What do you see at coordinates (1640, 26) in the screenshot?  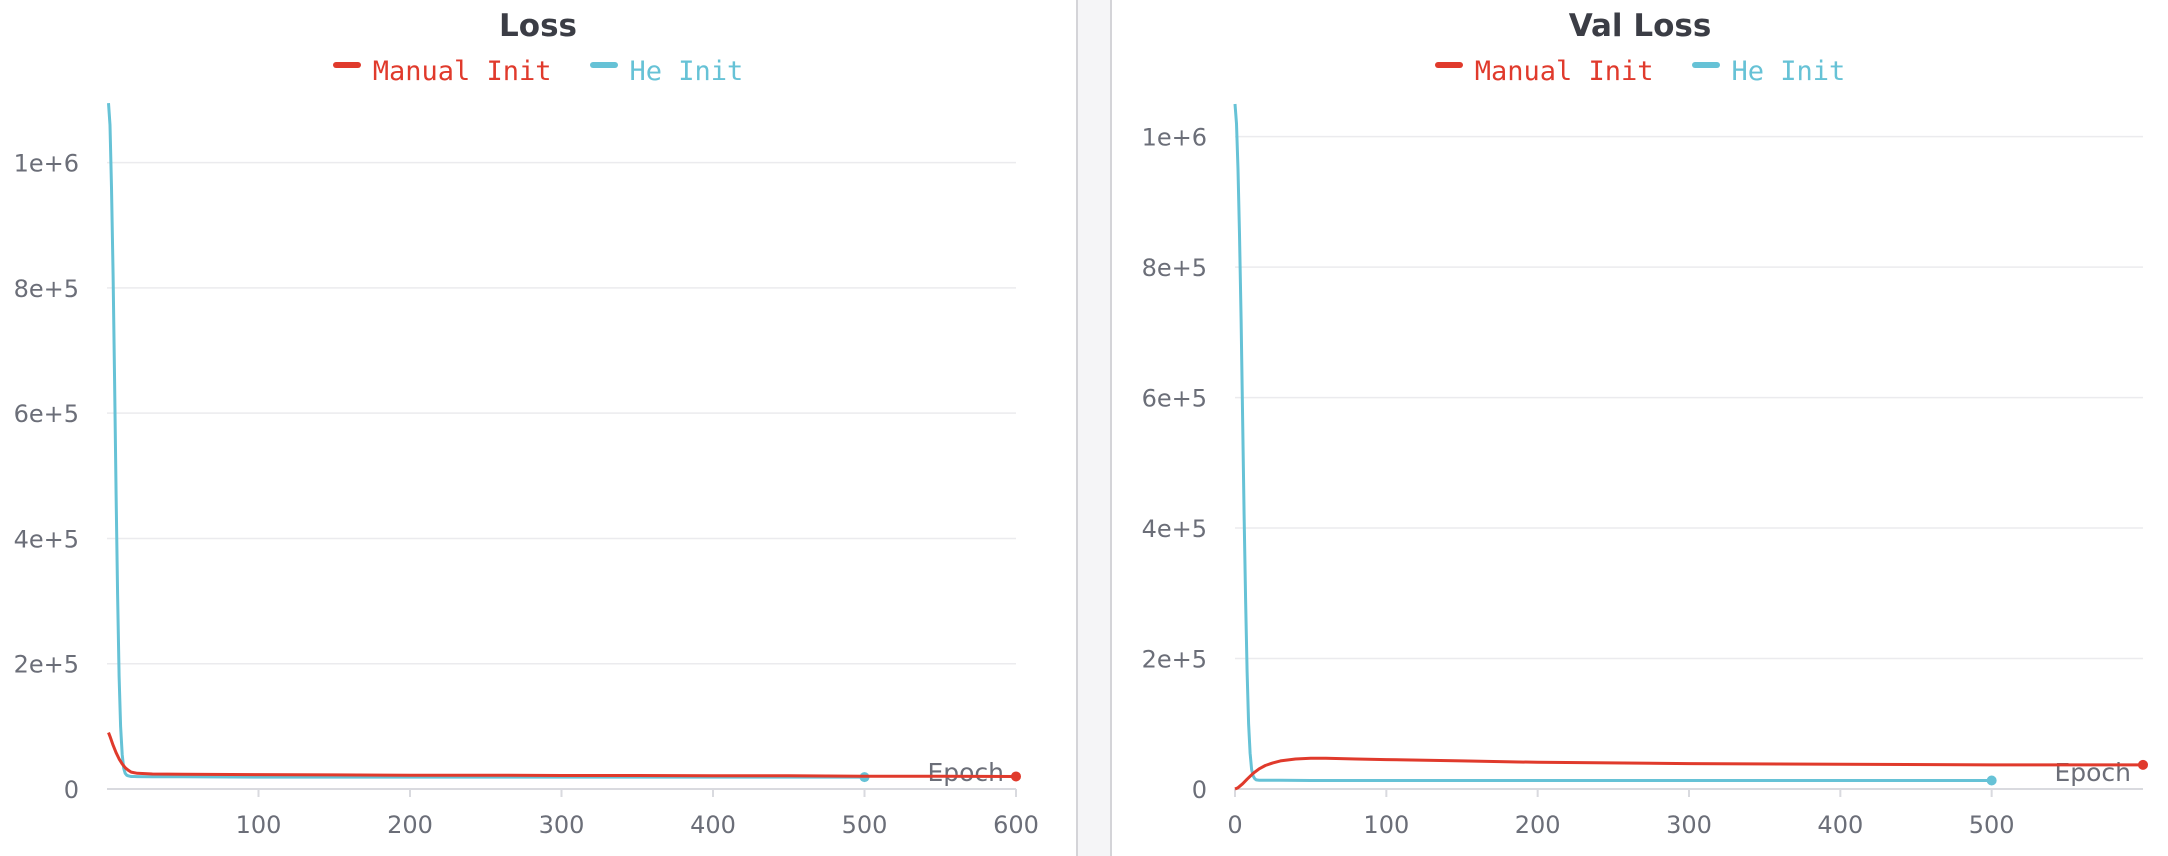 I see `chart-title: Val Loss` at bounding box center [1640, 26].